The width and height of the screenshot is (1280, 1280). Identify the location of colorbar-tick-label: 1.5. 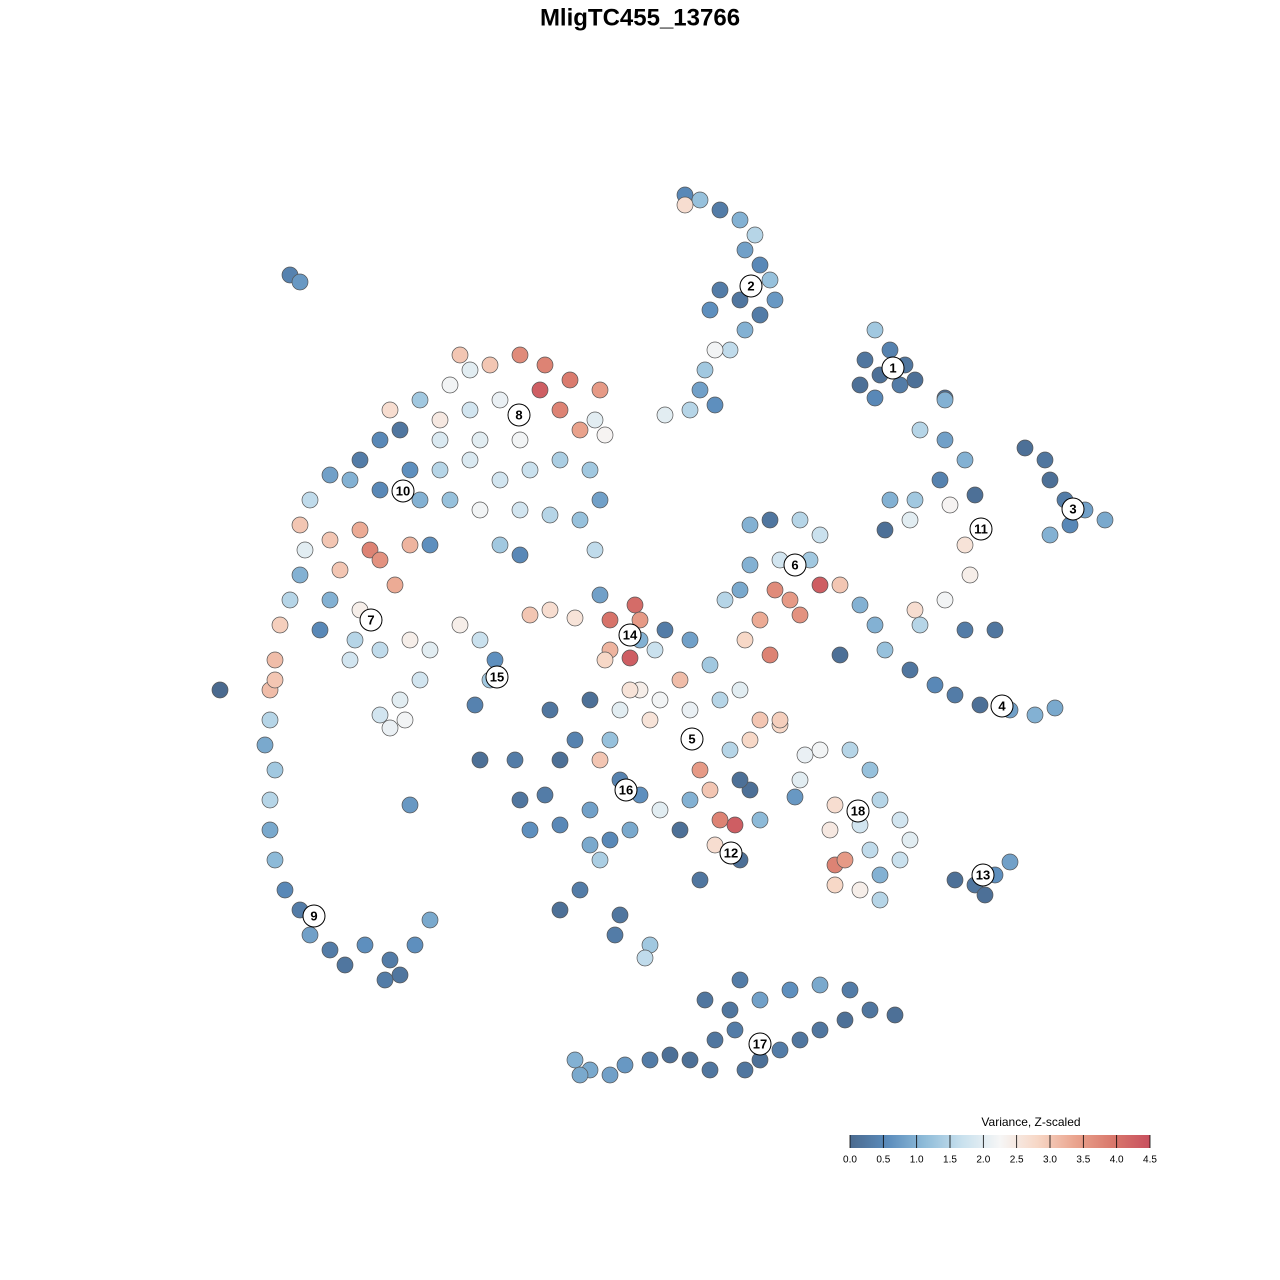
(950, 1160).